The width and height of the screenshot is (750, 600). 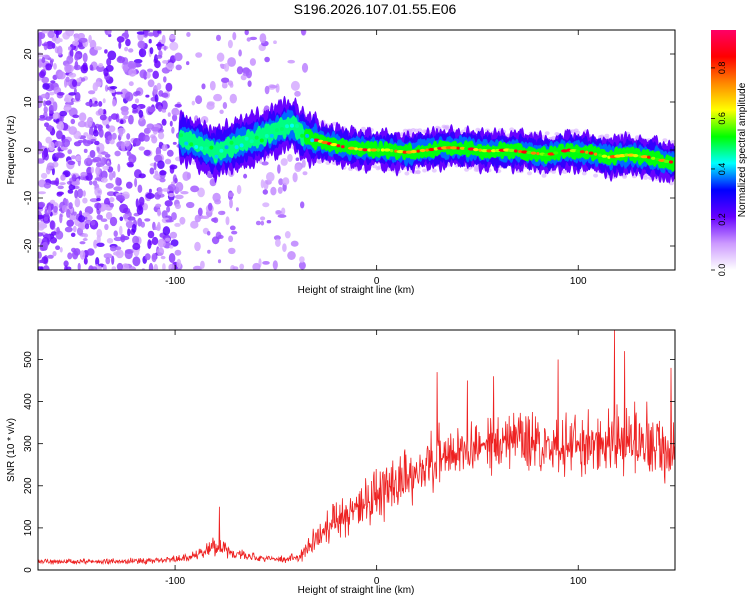 I want to click on snr-y-tick-label: 200, so click(x=28, y=485).